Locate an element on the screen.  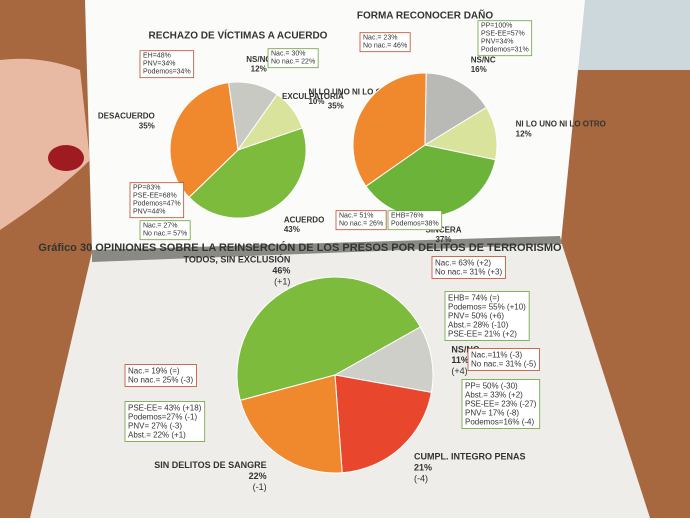
annotation-line: Abst.= 33% (+2) is located at coordinates (494, 395).